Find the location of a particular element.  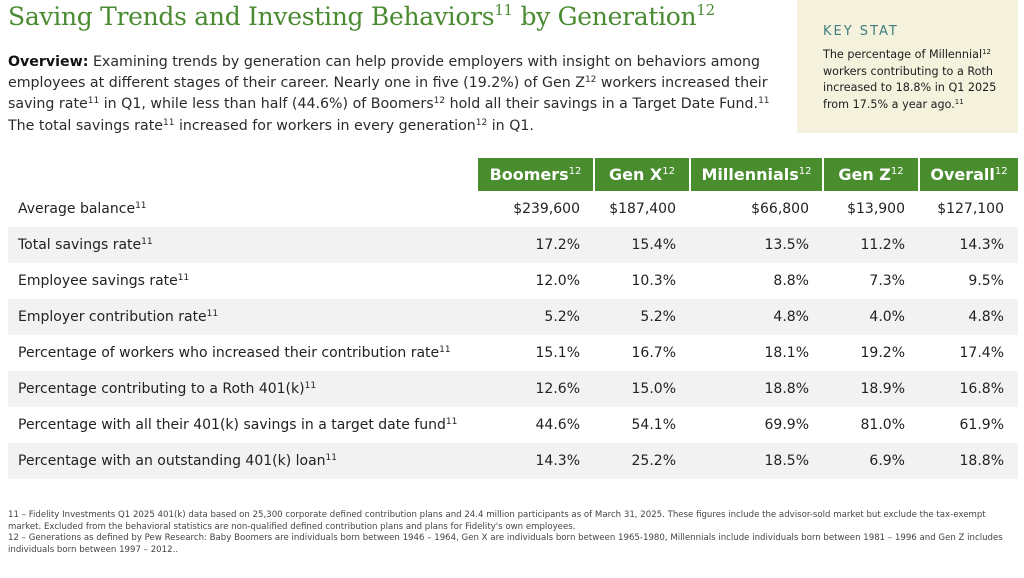

cell-value: 18.5% is located at coordinates (756, 461).